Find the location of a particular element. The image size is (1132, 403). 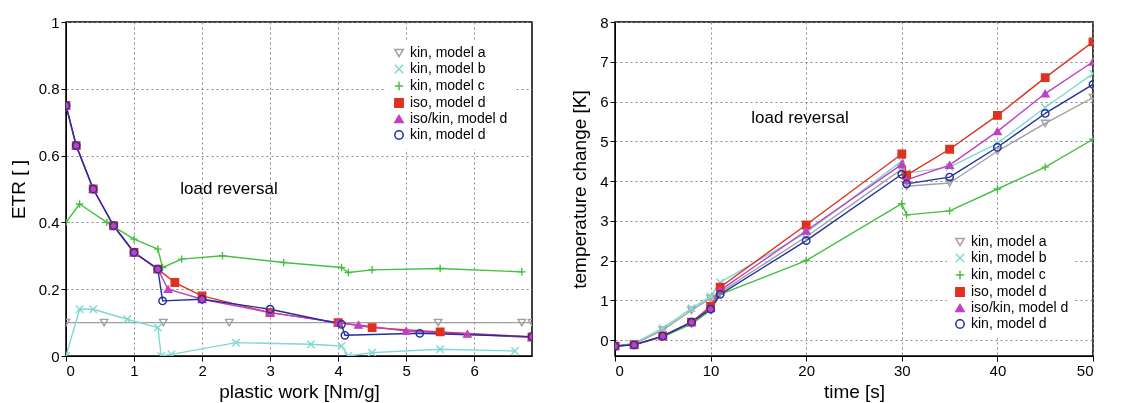

x-axis-title: plastic work [Nm/g] is located at coordinates (299, 391).